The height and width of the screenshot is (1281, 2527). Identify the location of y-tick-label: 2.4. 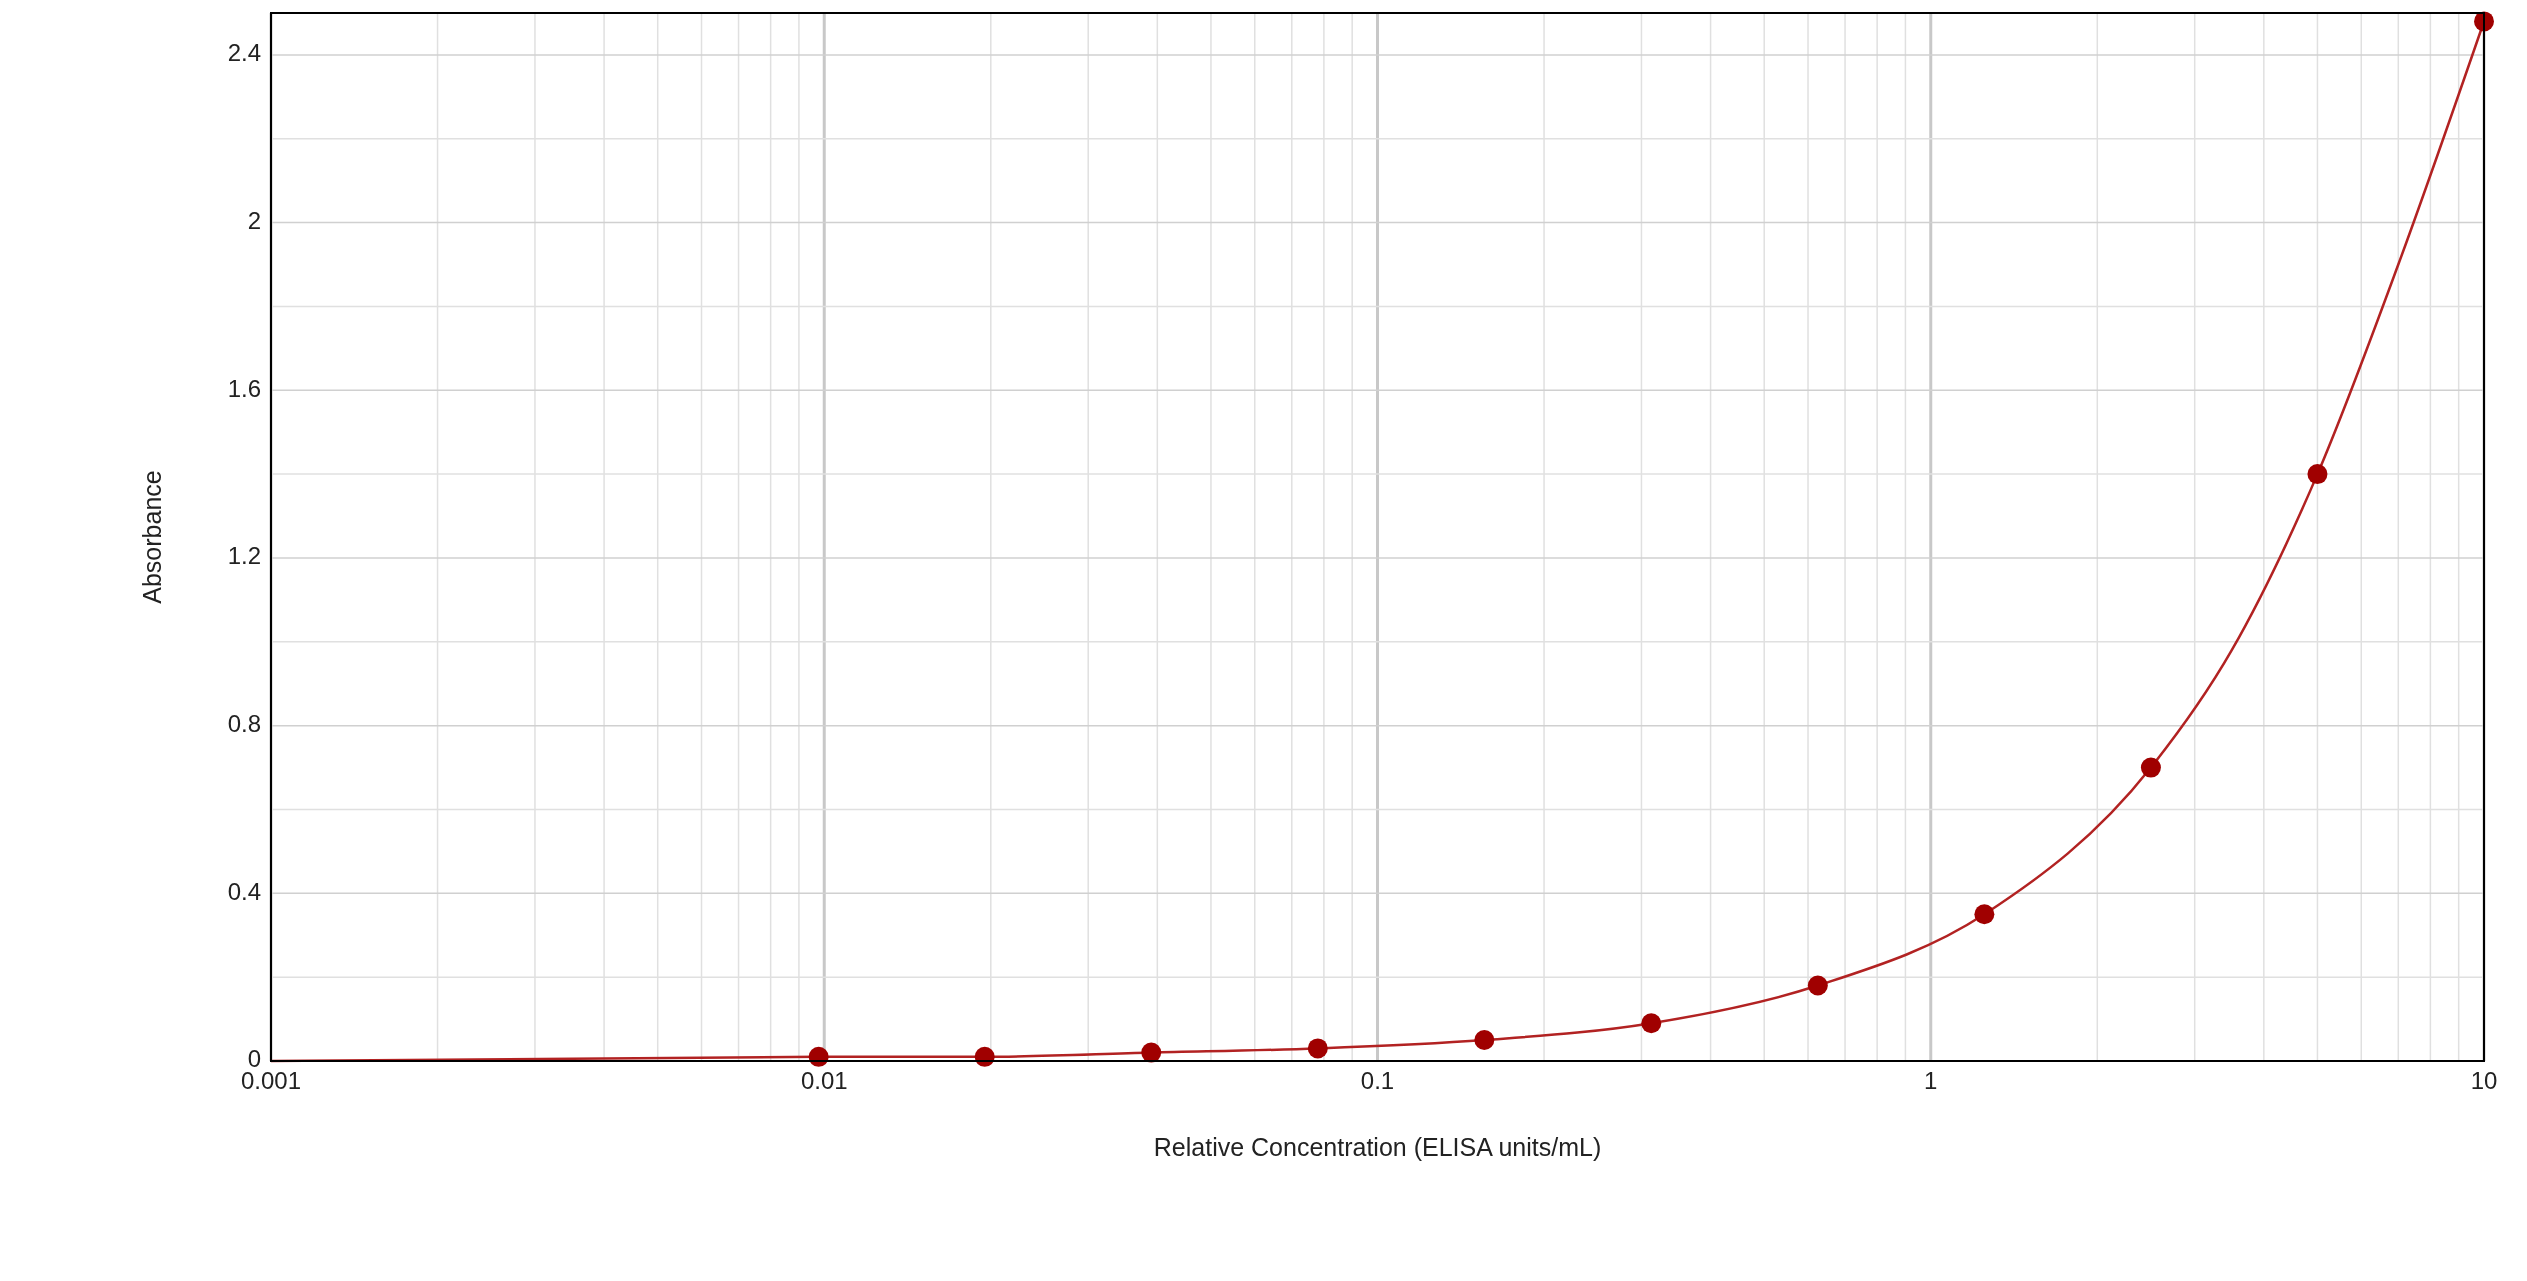
(244, 53).